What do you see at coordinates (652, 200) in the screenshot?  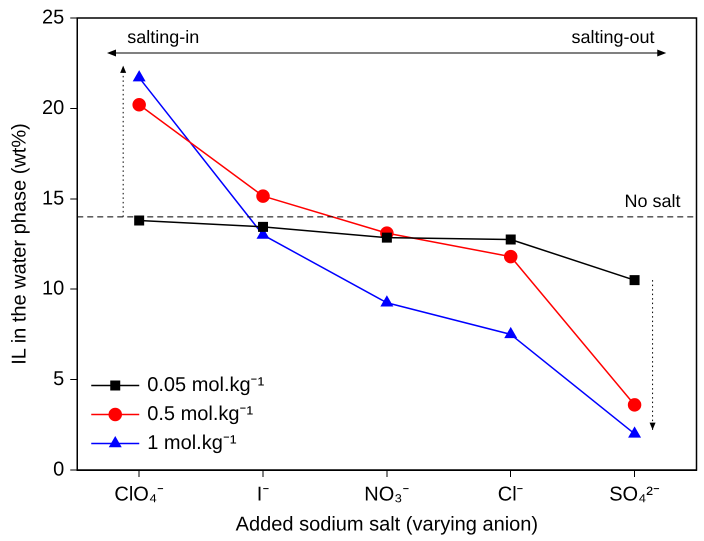 I see `ref-line-label: No salt` at bounding box center [652, 200].